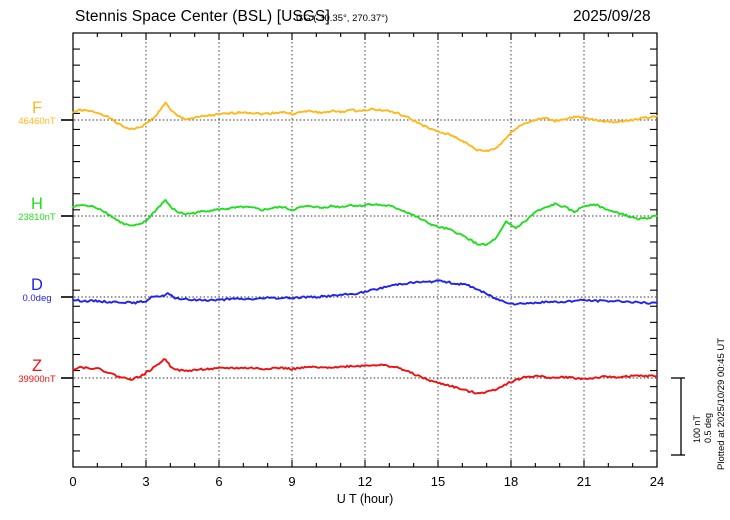 This screenshot has height=520, width=730. Describe the element at coordinates (145, 481) in the screenshot. I see `x-tick-label-3: 3` at that location.